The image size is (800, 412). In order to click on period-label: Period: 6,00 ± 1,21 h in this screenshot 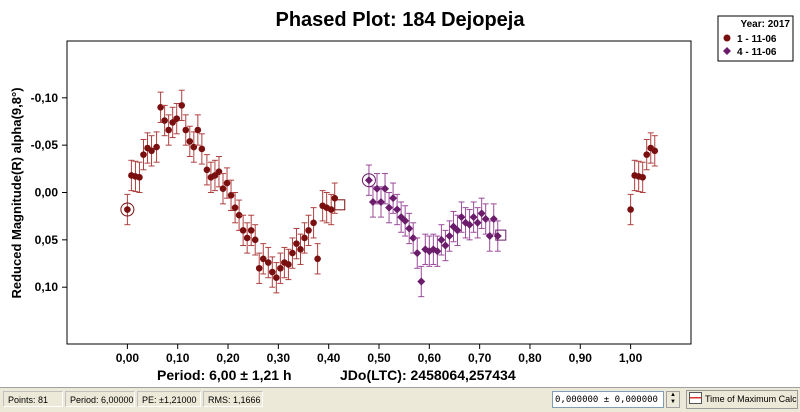, I will do `click(224, 375)`.